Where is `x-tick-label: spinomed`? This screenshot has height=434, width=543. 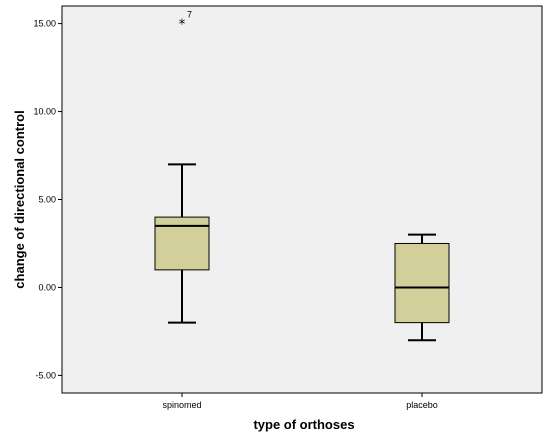
x-tick-label: spinomed is located at coordinates (181, 405).